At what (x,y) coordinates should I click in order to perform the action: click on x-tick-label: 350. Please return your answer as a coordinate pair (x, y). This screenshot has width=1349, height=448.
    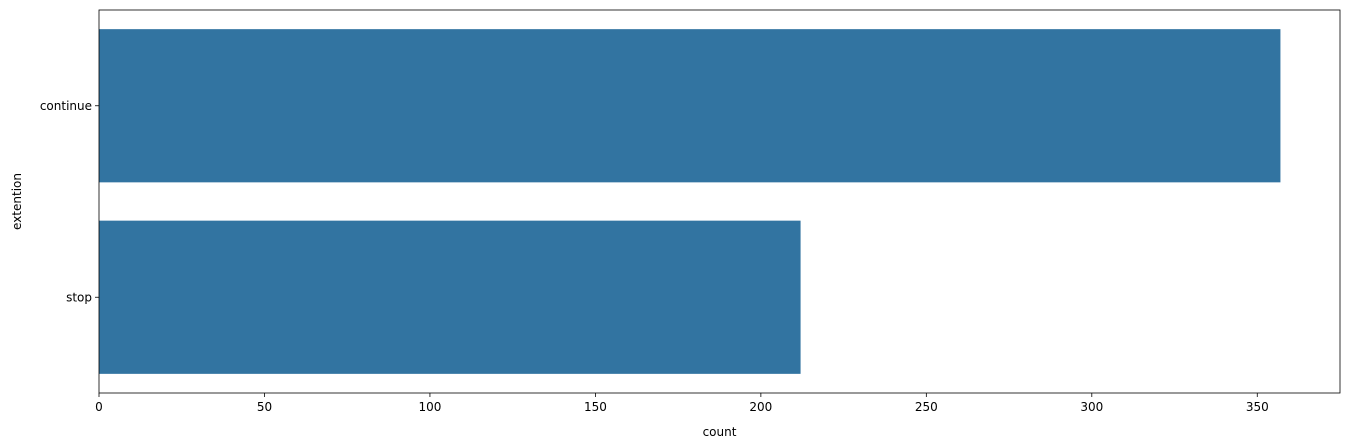
    Looking at the image, I should click on (1257, 407).